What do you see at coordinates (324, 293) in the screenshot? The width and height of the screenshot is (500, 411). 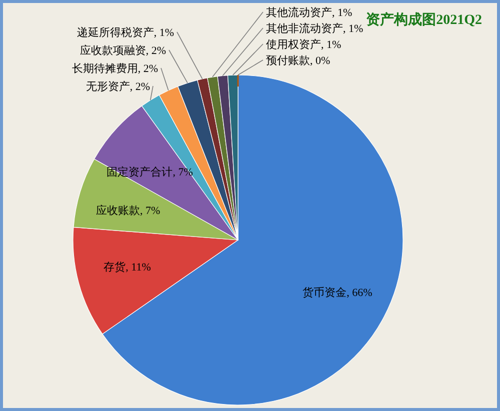 I see `slice-label: 货币资金` at bounding box center [324, 293].